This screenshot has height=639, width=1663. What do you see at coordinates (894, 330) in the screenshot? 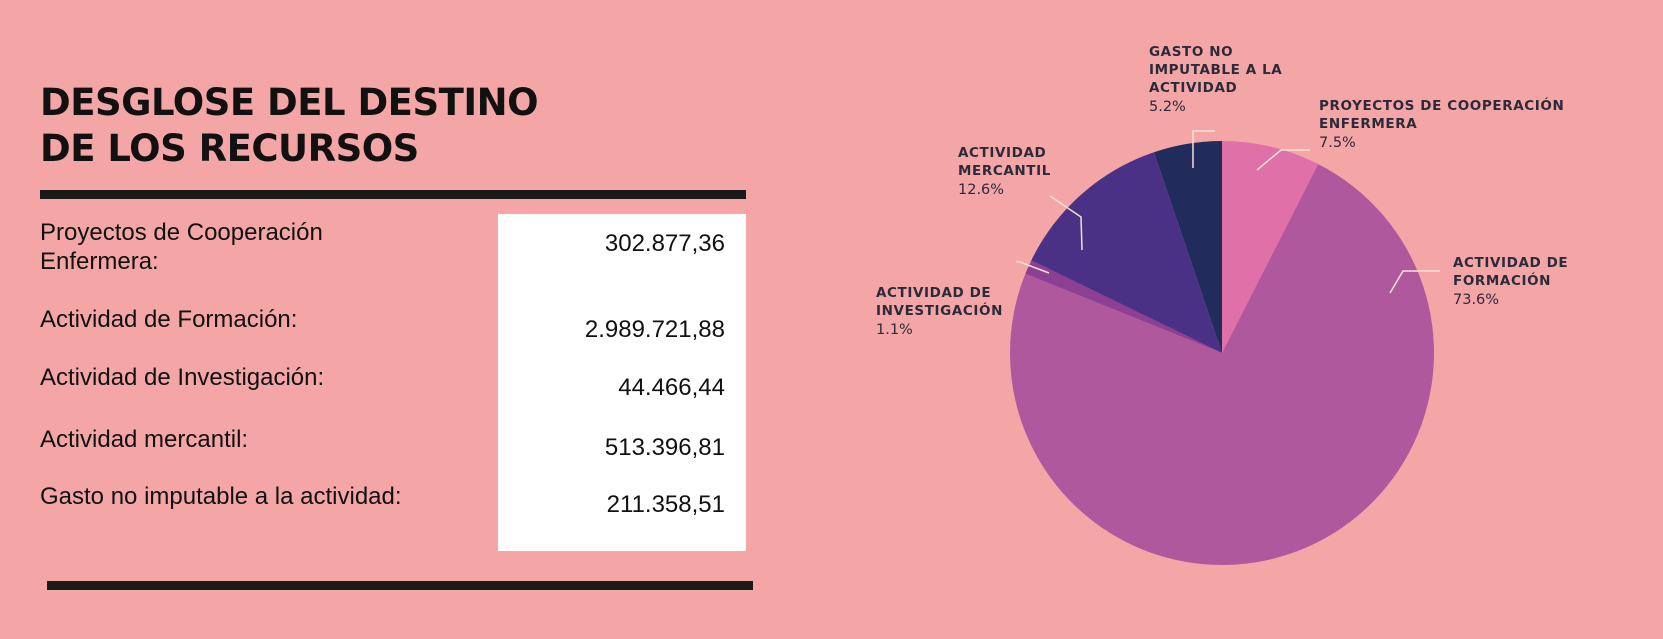
I see `slice-percent-investigacion: 1.1%` at bounding box center [894, 330].